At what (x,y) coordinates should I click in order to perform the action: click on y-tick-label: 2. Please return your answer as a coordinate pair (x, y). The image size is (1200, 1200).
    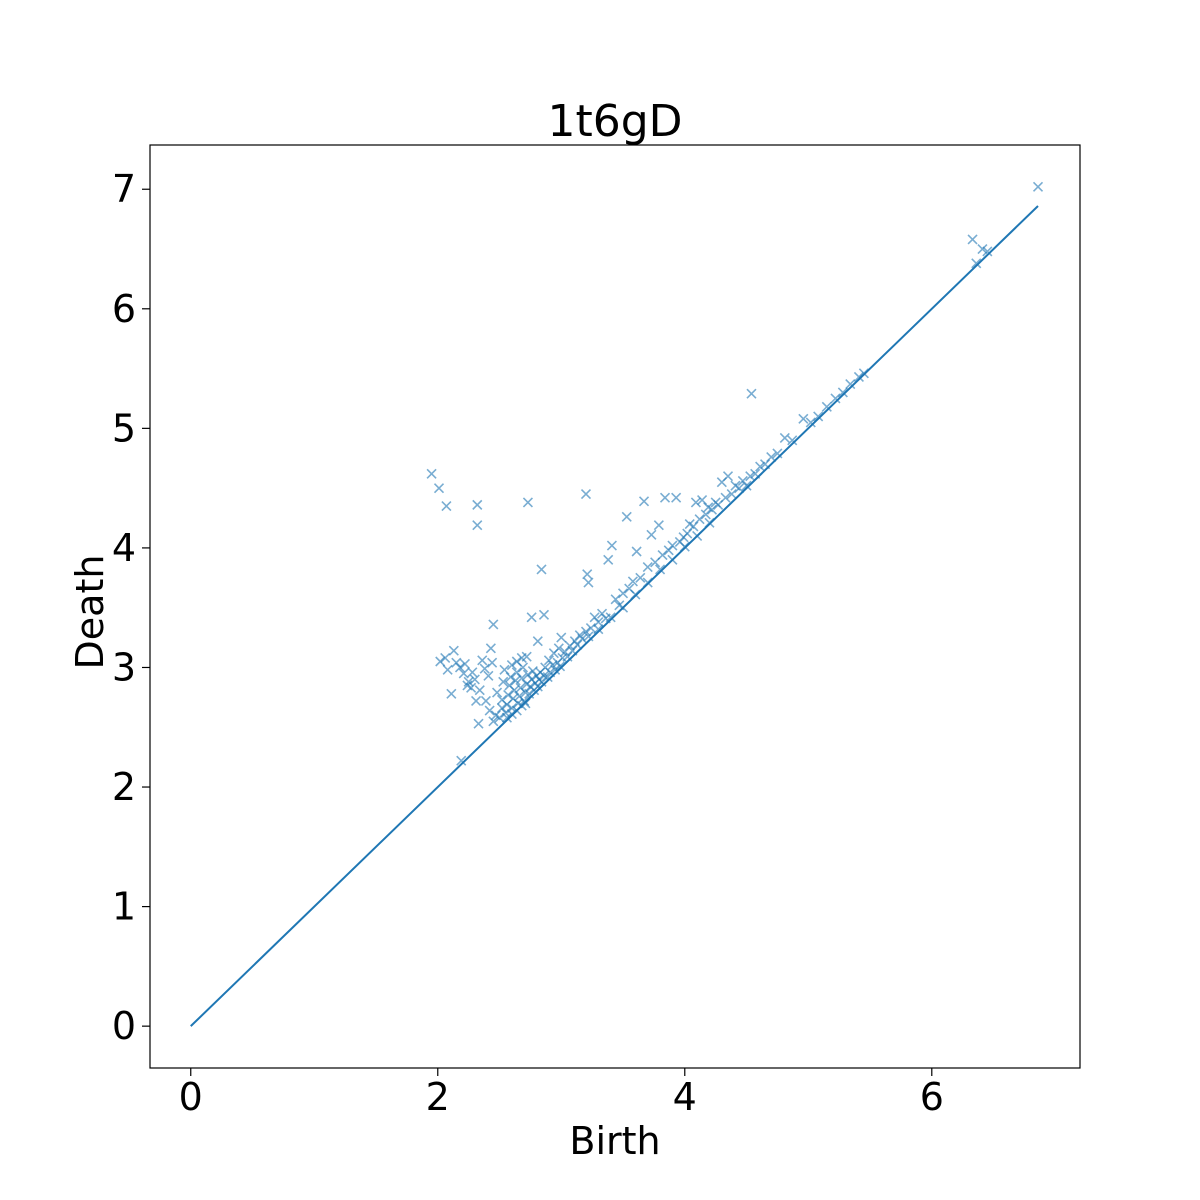
    Looking at the image, I should click on (124, 787).